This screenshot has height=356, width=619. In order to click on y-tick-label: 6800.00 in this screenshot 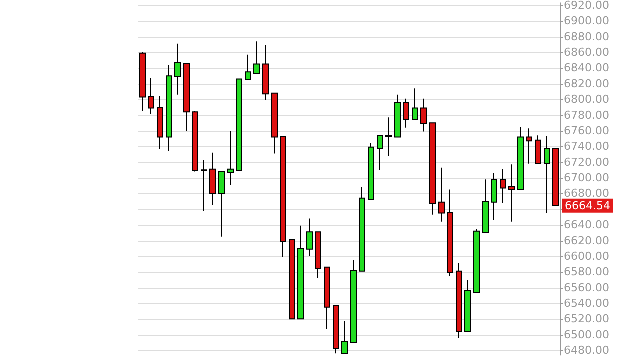, I will do `click(587, 99)`.